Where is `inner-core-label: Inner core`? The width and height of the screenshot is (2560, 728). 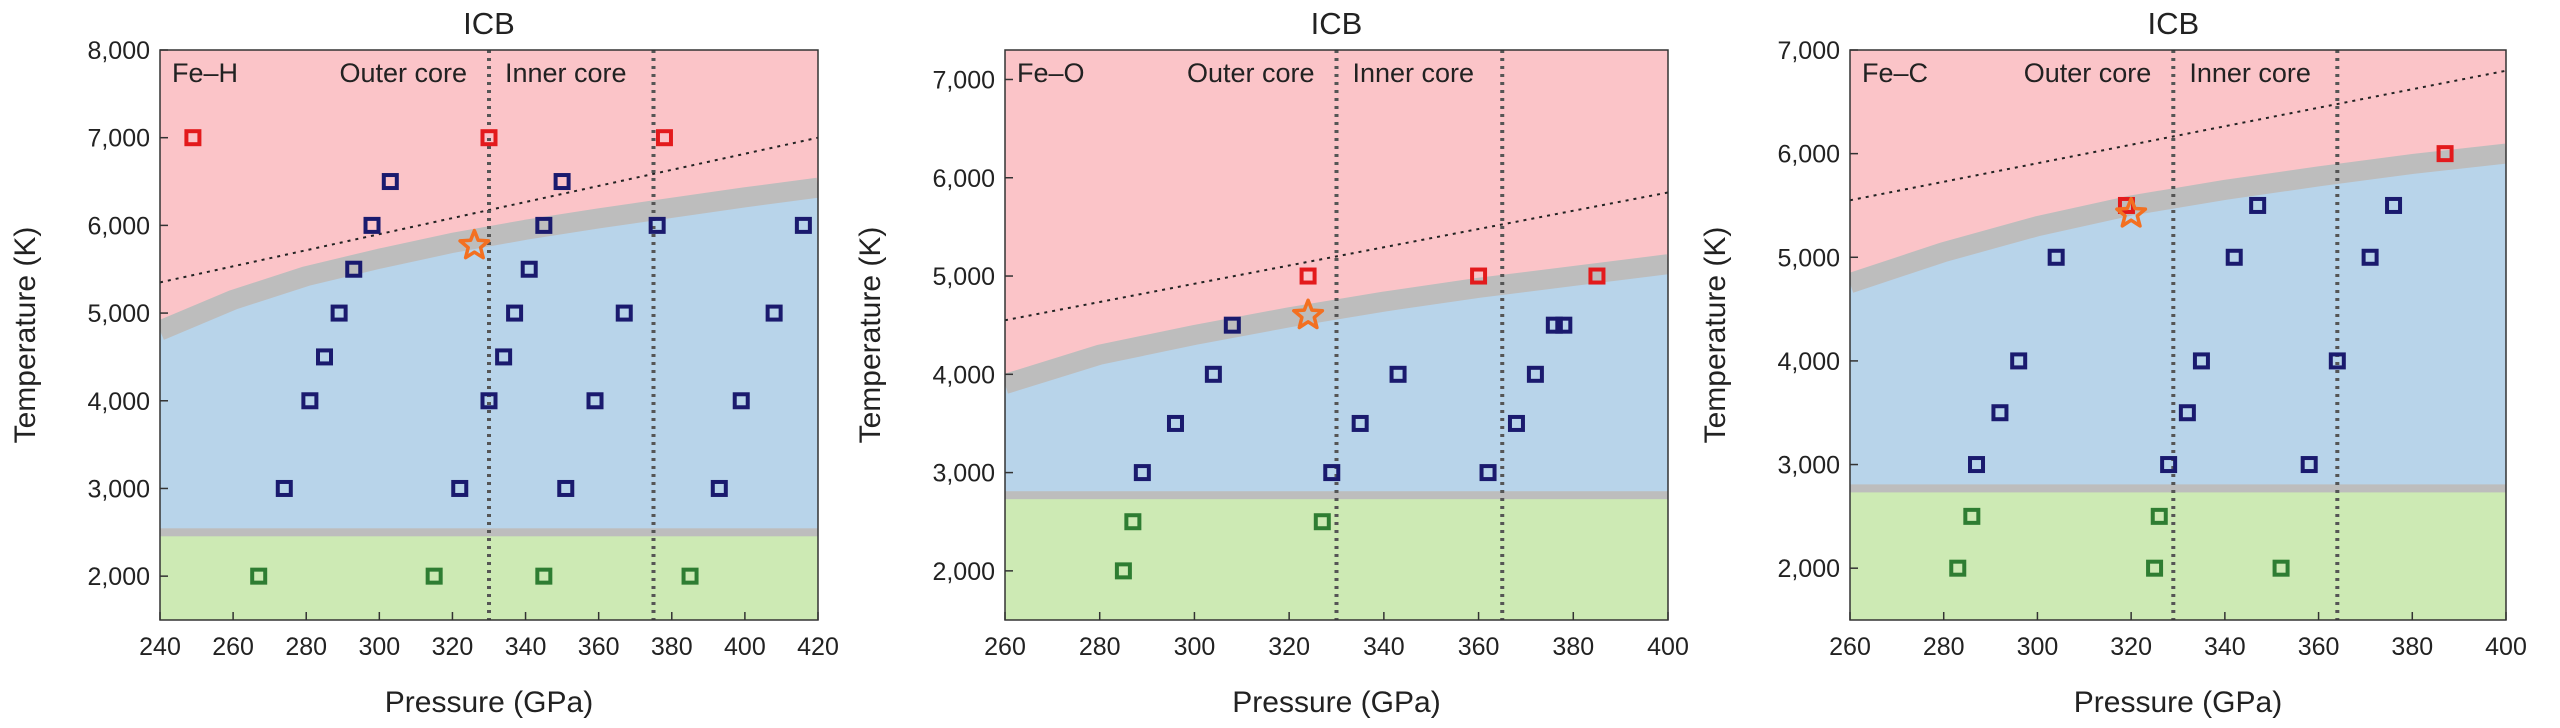 inner-core-label: Inner core is located at coordinates (566, 73).